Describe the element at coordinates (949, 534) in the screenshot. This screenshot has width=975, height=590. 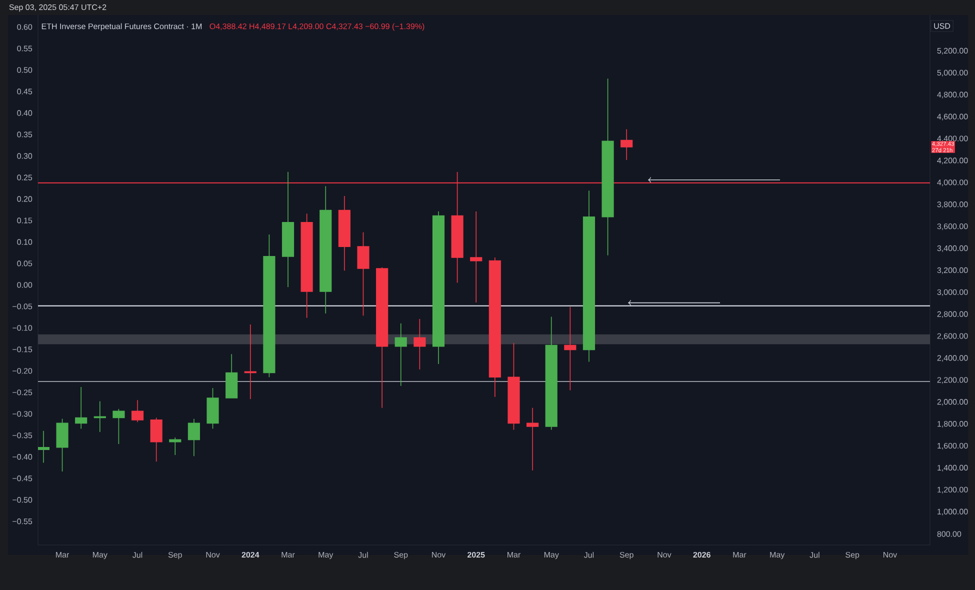
I see `y-tick-label: 800.00` at that location.